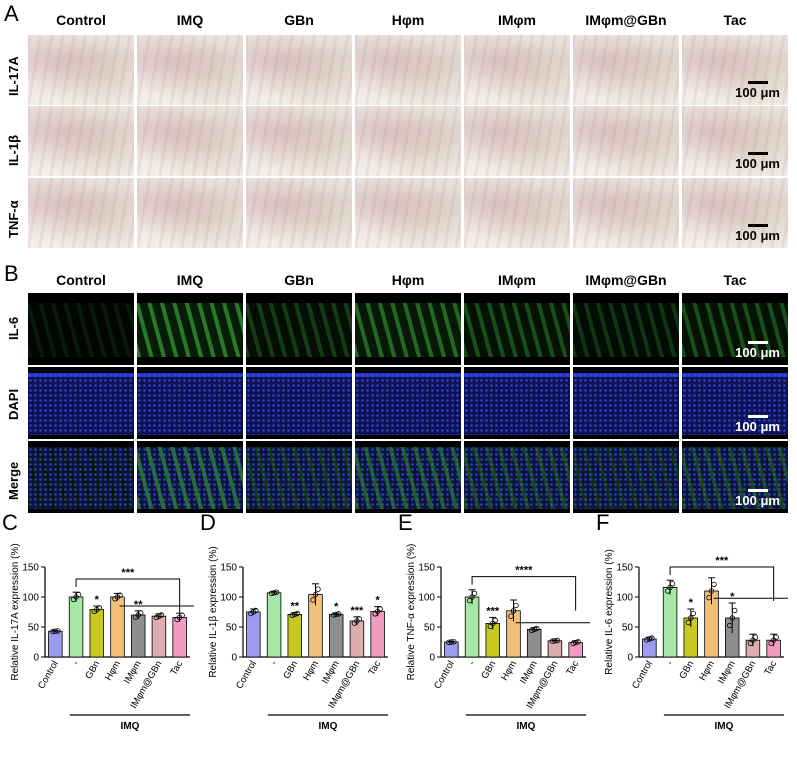 The height and width of the screenshot is (761, 797). Describe the element at coordinates (11, 13) in the screenshot. I see `panel-label-a: A` at that location.